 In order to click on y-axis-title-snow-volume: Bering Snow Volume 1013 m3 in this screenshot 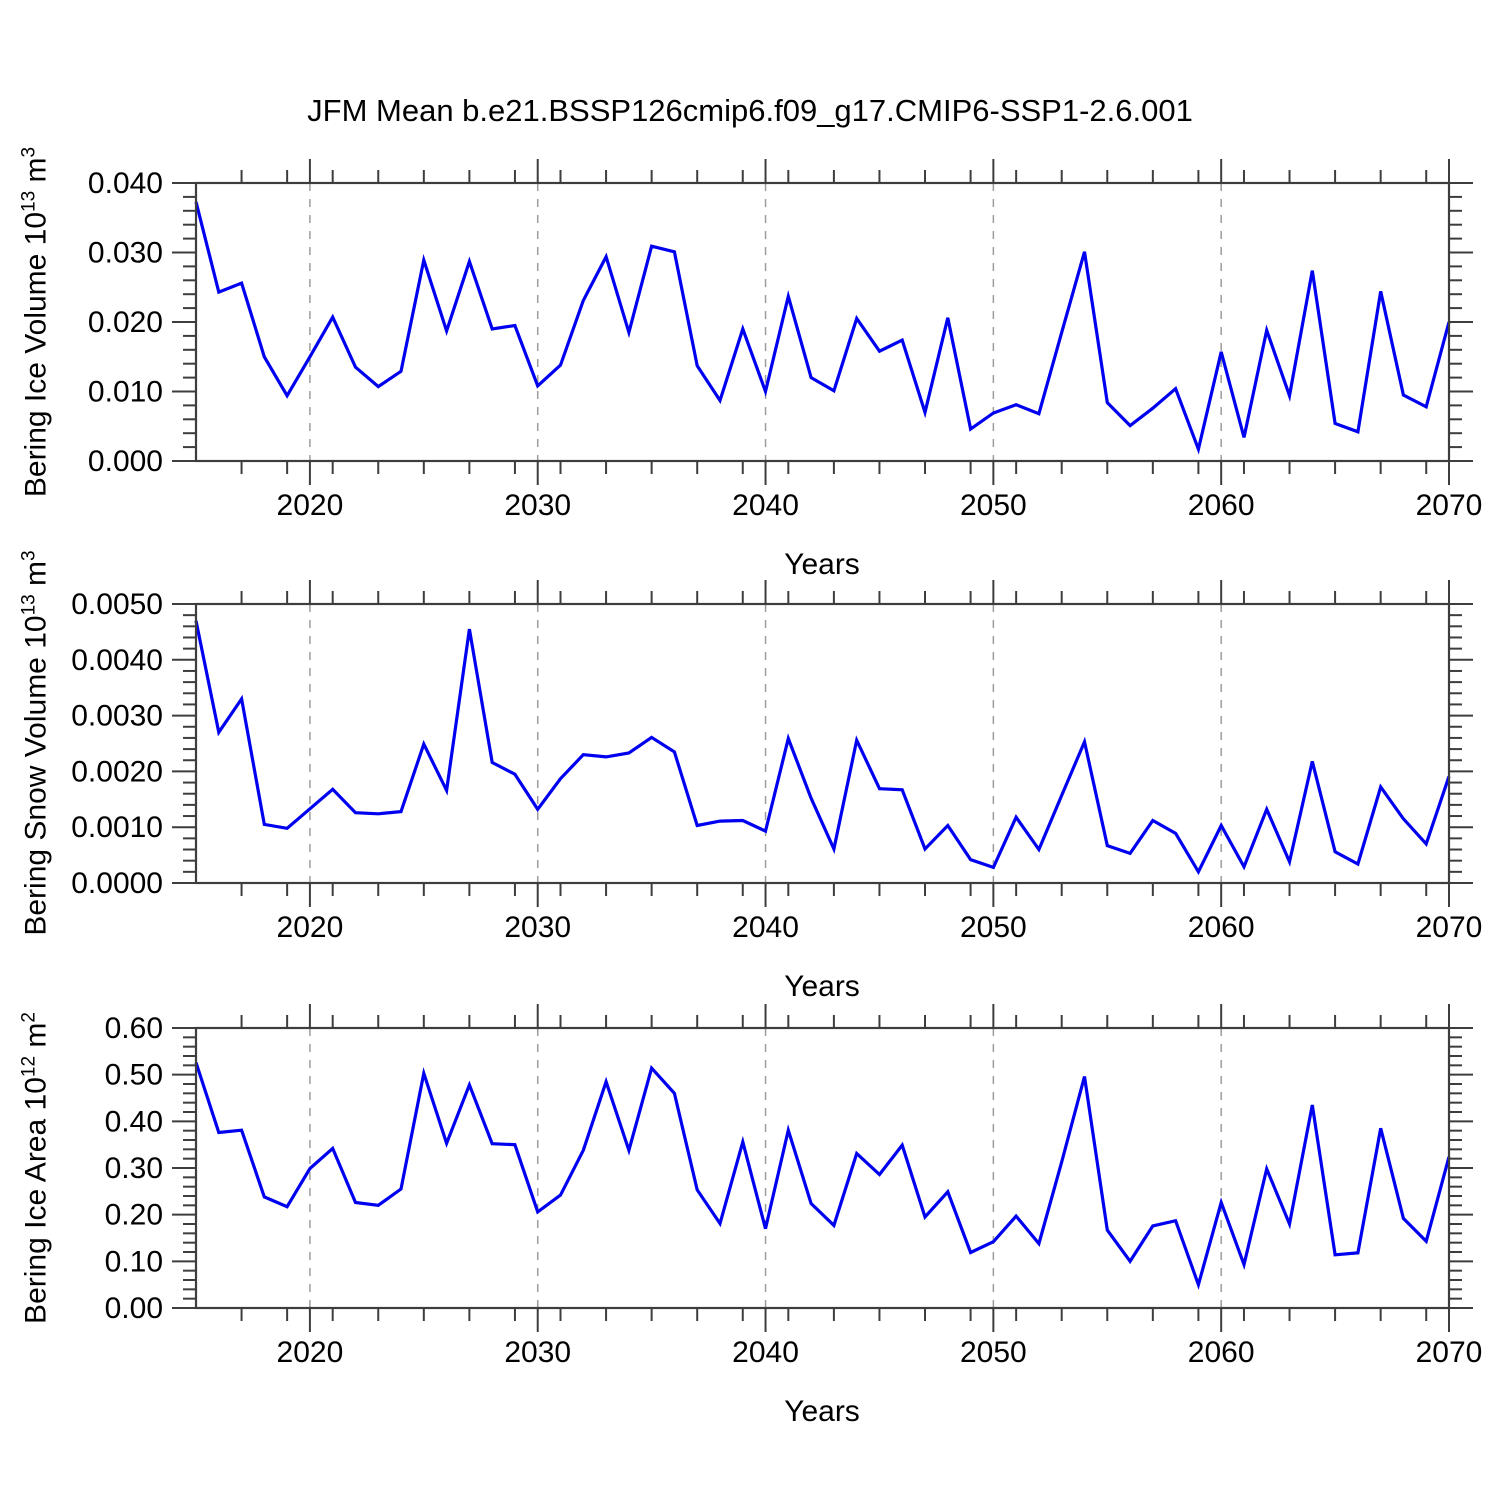, I will do `click(36, 742)`.